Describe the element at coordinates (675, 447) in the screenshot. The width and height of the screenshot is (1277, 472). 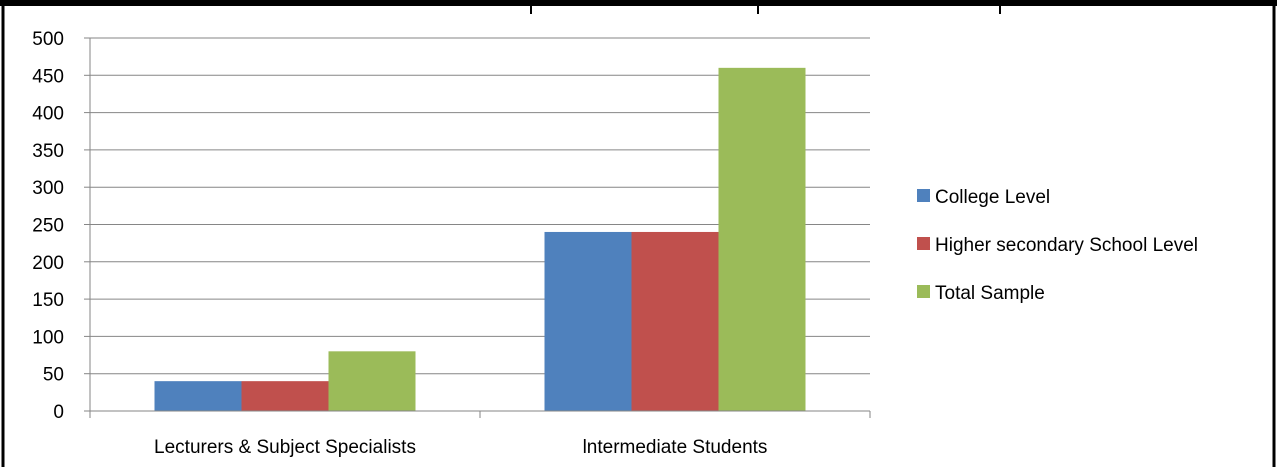
I see `x-category-label: lntermediate Students` at that location.